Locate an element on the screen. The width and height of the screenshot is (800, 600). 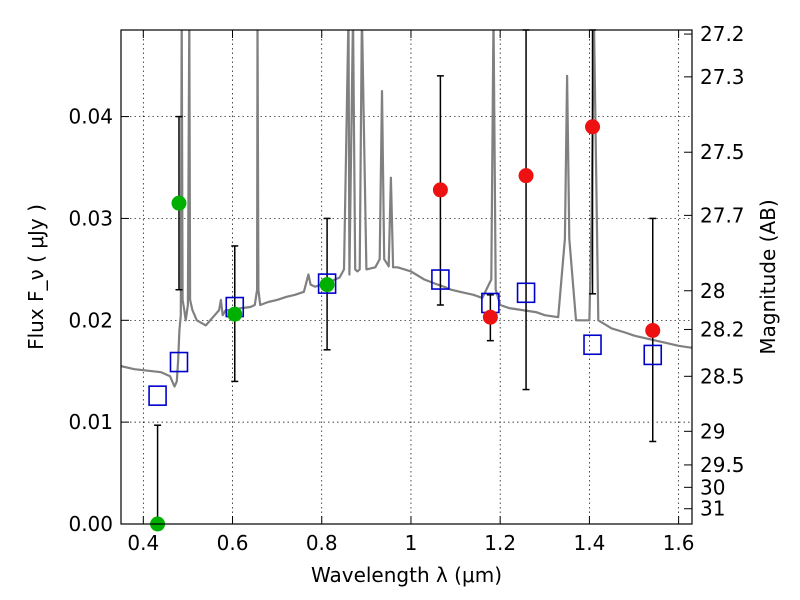
y-axis-label: Flux F_ν ( μJy ) is located at coordinates (36, 277).